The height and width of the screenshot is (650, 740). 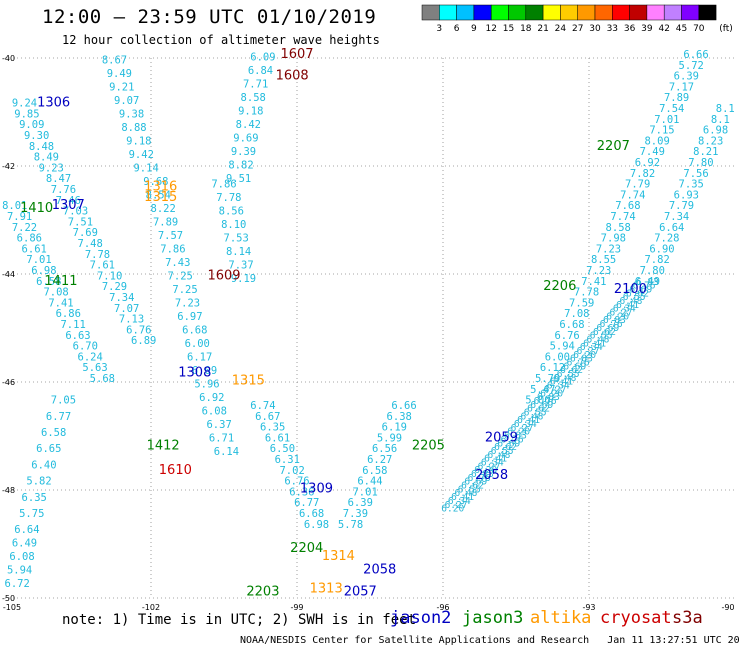 What do you see at coordinates (126, 309) in the screenshot?
I see `swh-value: 7.07` at bounding box center [126, 309].